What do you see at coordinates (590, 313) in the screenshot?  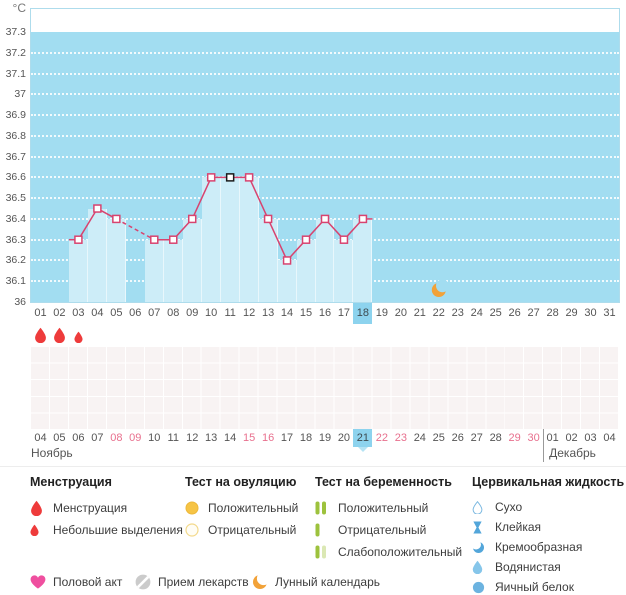 I see `cycle-day-label: 30` at bounding box center [590, 313].